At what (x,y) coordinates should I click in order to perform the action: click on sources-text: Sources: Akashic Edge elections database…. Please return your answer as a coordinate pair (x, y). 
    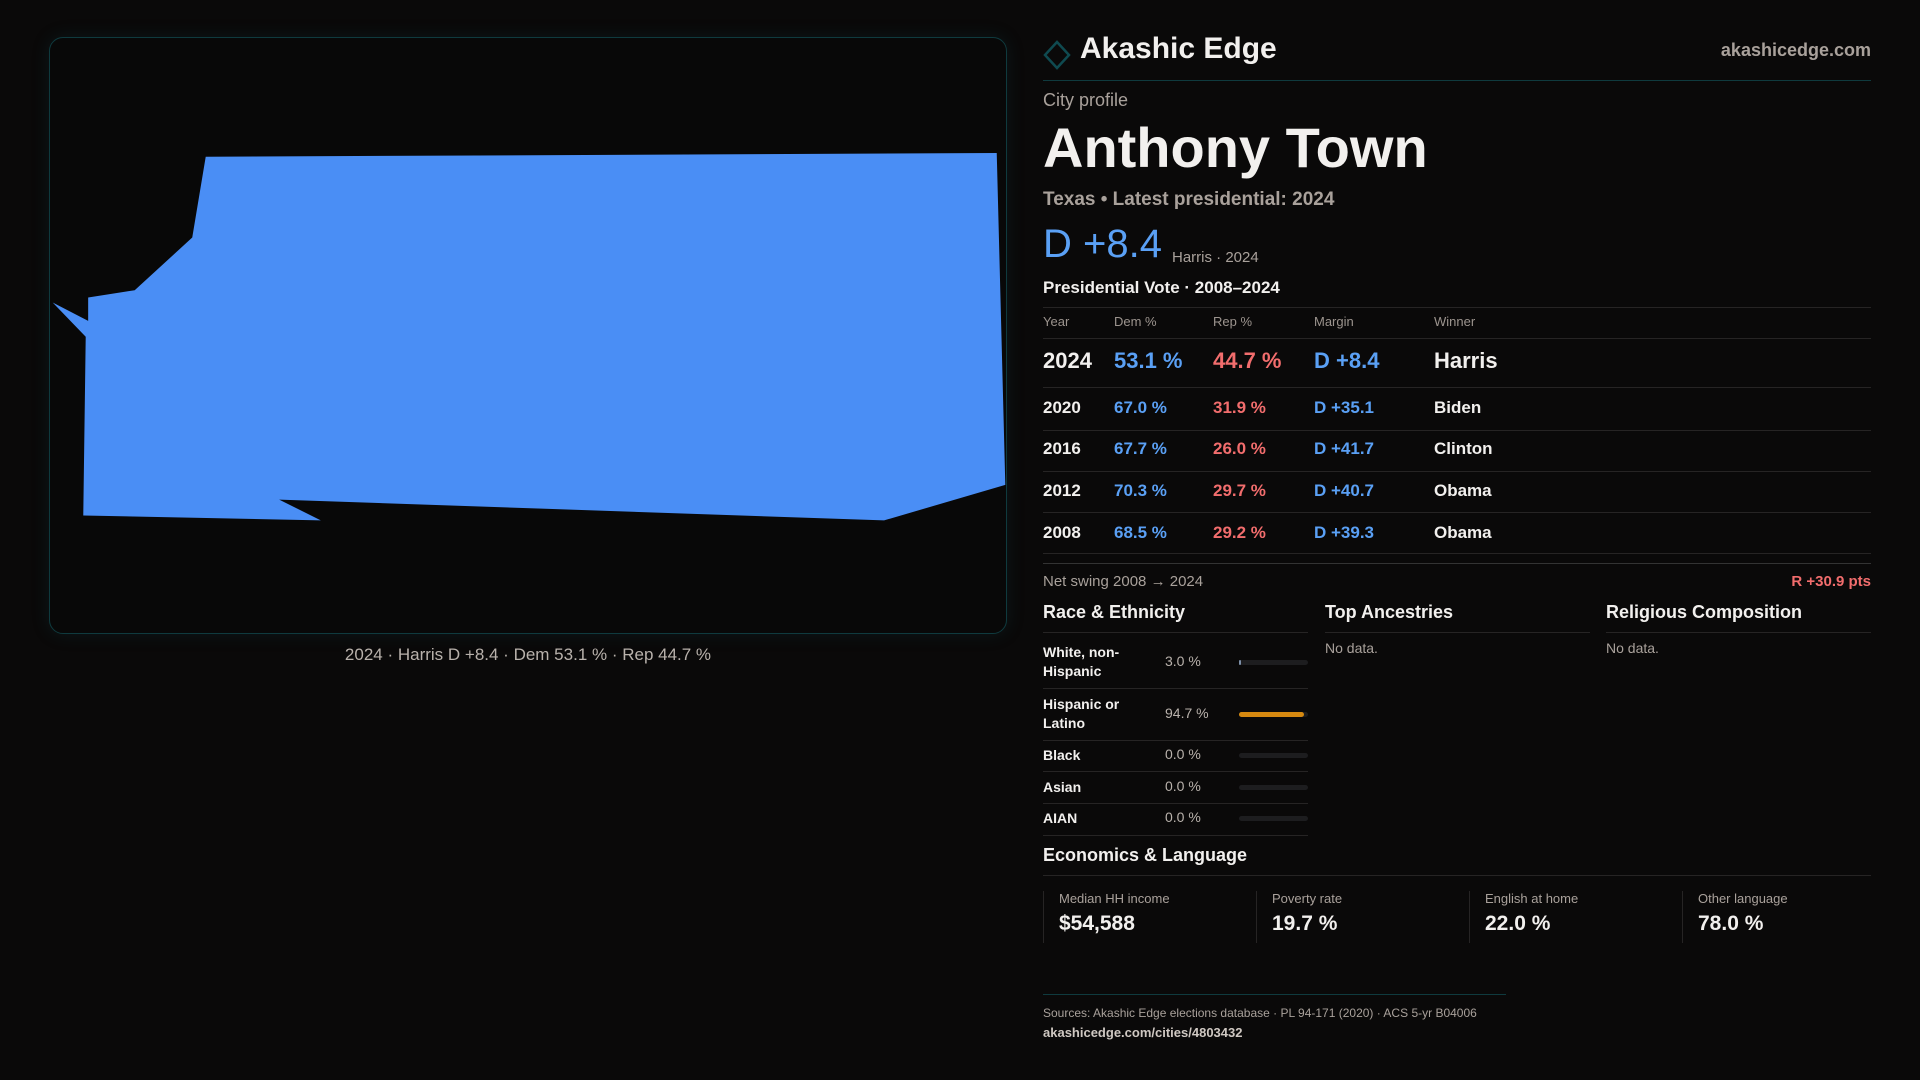
    Looking at the image, I should click on (1260, 1013).